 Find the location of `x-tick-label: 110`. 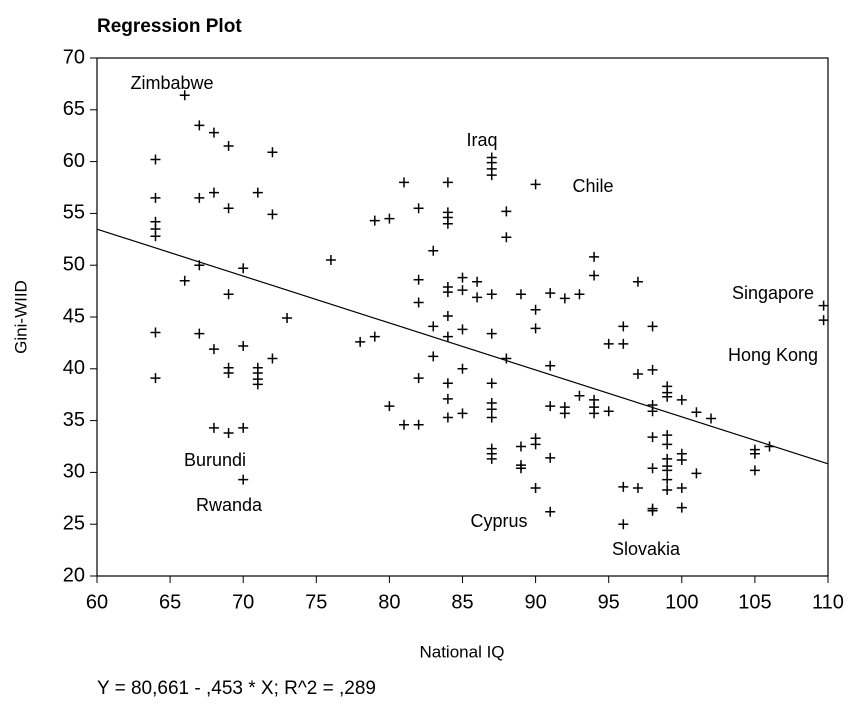

x-tick-label: 110 is located at coordinates (828, 602).